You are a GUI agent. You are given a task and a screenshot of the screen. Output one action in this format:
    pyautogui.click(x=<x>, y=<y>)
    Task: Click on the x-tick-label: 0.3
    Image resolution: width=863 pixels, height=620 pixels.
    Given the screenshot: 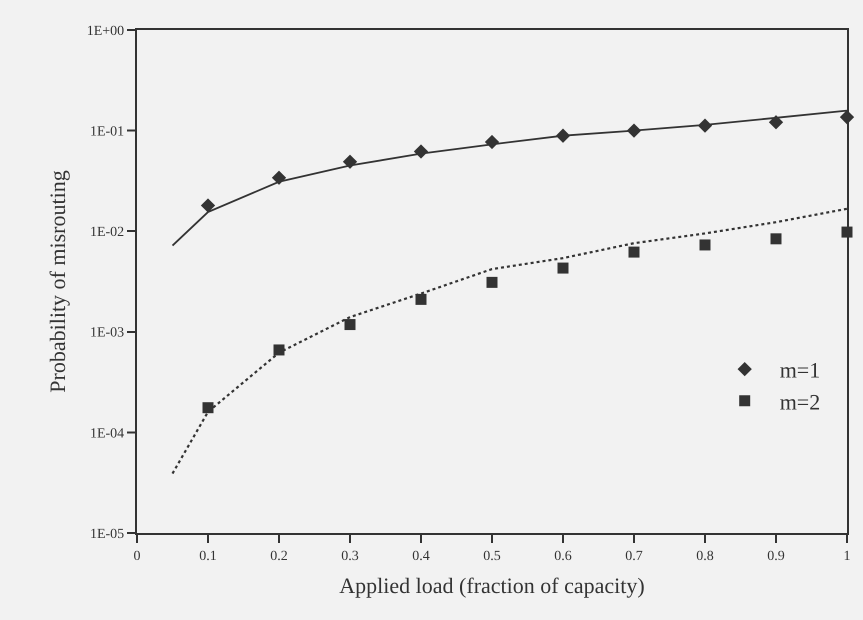 What is the action you would take?
    pyautogui.click(x=350, y=556)
    